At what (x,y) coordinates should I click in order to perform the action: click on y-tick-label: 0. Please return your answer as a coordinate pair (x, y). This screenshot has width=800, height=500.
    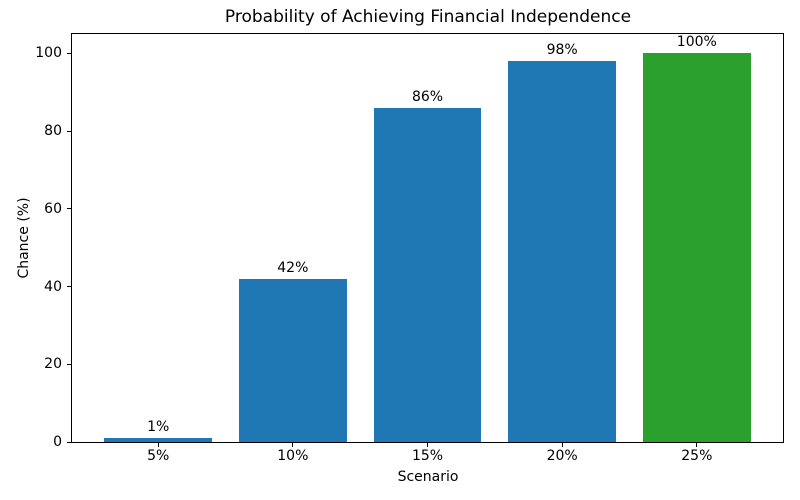
    Looking at the image, I should click on (57, 442).